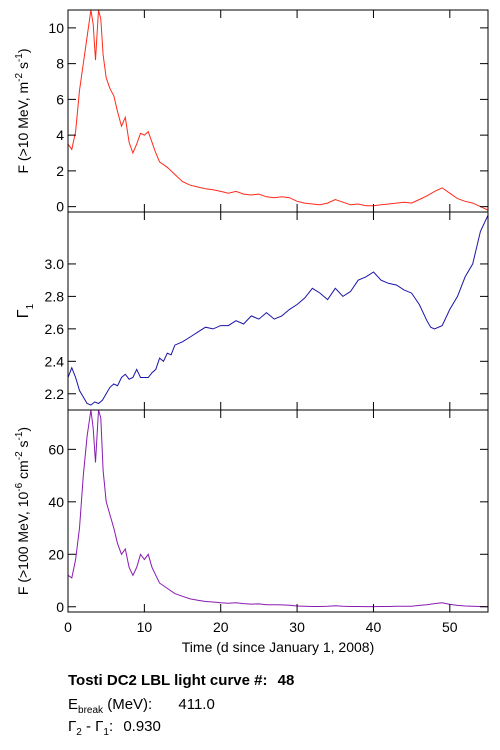 Image resolution: width=500 pixels, height=750 pixels. Describe the element at coordinates (55, 361) in the screenshot. I see `ytick-label-gamma1: 2.4` at that location.